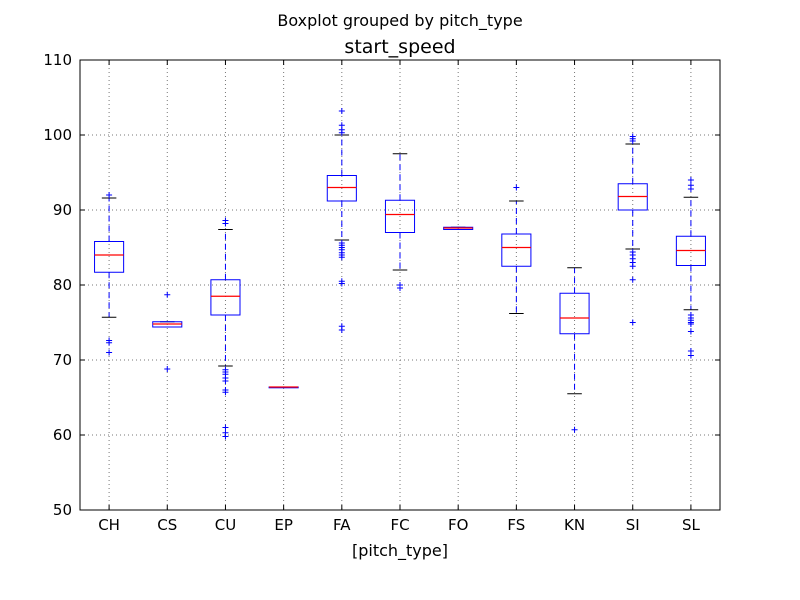 Image resolution: width=800 pixels, height=600 pixels. Describe the element at coordinates (57, 60) in the screenshot. I see `y-tick-label: 110` at that location.